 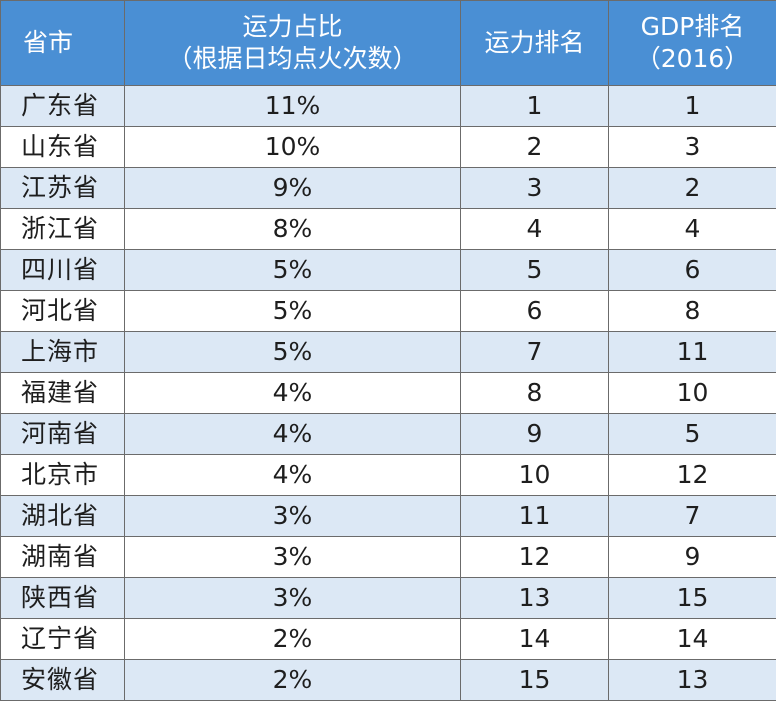 I want to click on cell-capacity-rank: 7, so click(x=534, y=352).